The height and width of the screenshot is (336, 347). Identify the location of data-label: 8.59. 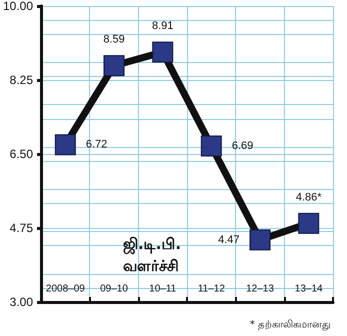
(114, 40).